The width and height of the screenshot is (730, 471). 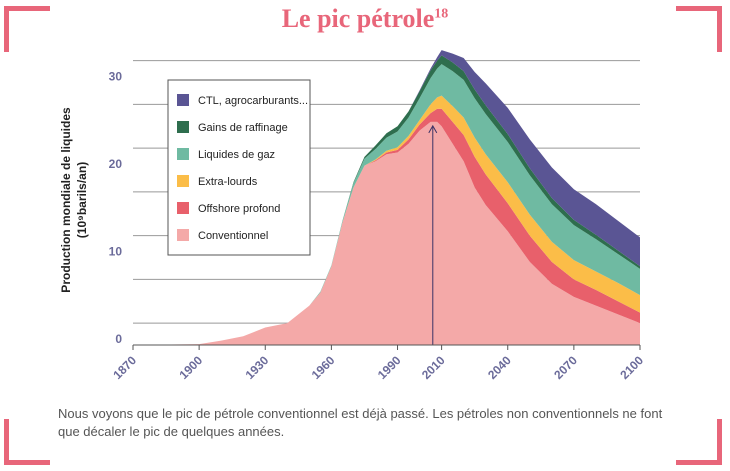 What do you see at coordinates (124, 367) in the screenshot?
I see `x-tick-label: 1870` at bounding box center [124, 367].